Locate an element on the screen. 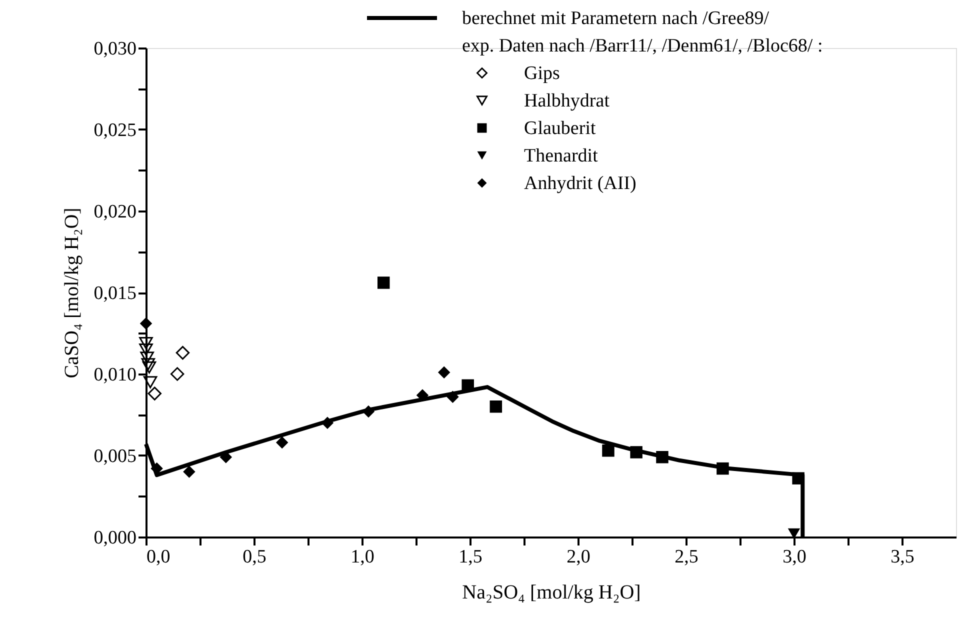 Image resolution: width=964 pixels, height=635 pixels. legend-label: Gips is located at coordinates (542, 73).